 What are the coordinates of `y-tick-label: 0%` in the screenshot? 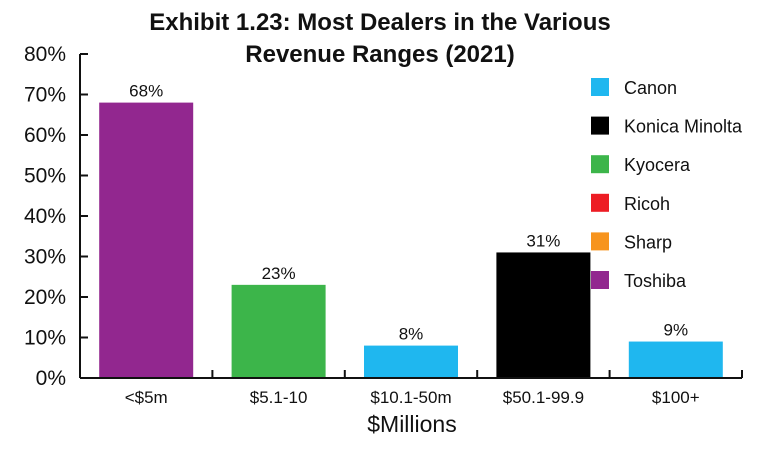 It's located at (51, 378).